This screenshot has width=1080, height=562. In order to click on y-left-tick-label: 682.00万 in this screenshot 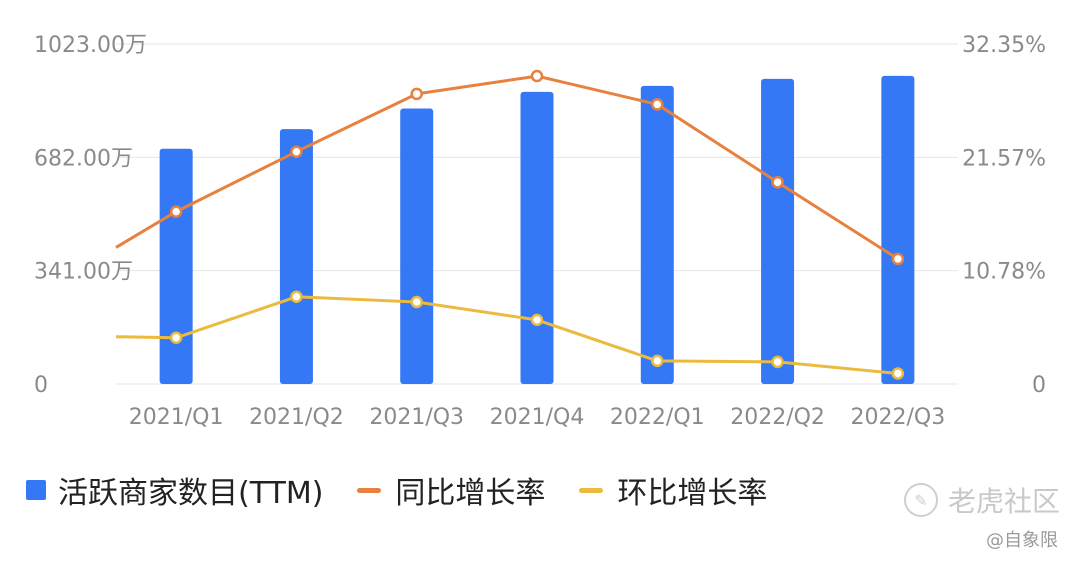, I will do `click(83, 158)`.